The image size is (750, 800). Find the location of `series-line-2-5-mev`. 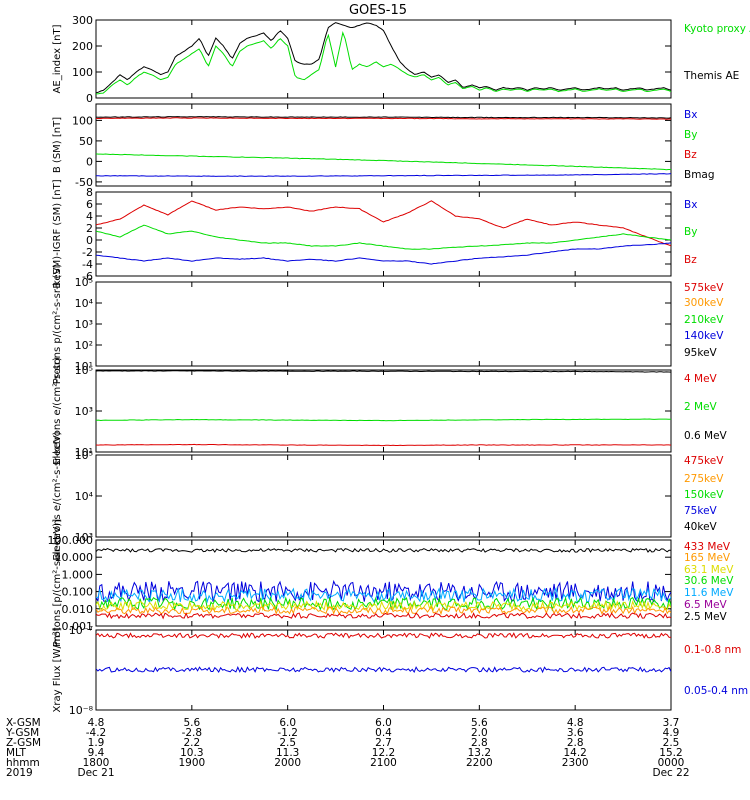

series-line-2-5-mev is located at coordinates (383, 550).